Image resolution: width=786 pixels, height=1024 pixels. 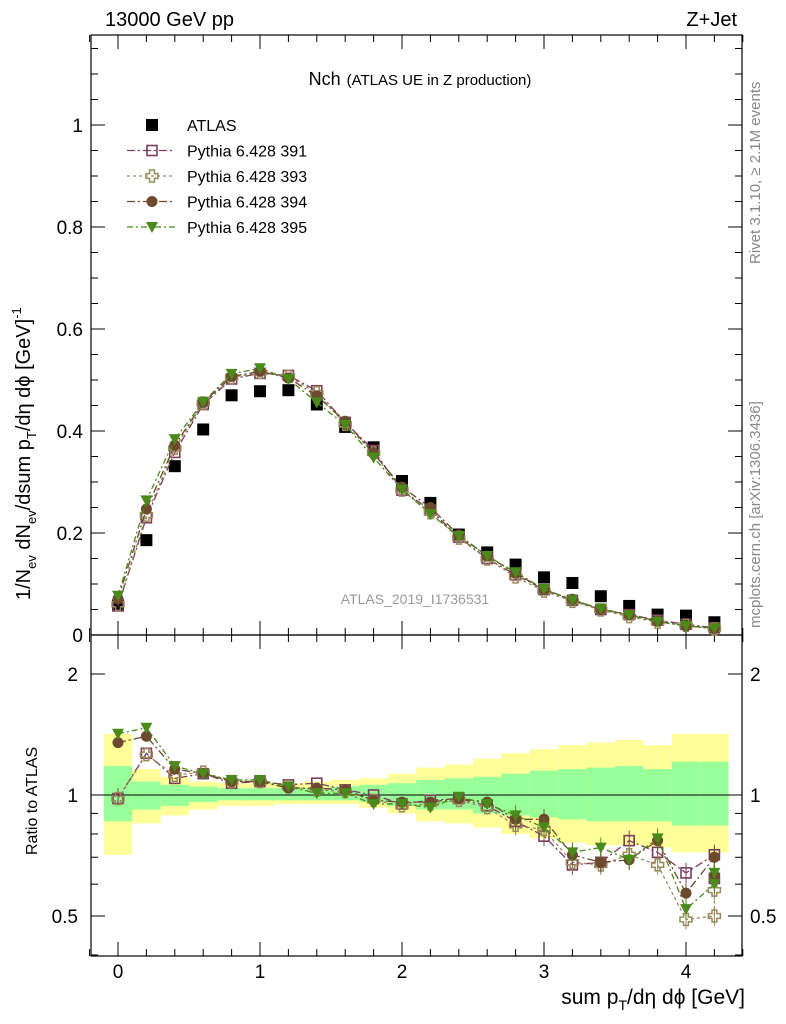 I want to click on legend-label: Pythia 6.428 391, so click(x=247, y=152).